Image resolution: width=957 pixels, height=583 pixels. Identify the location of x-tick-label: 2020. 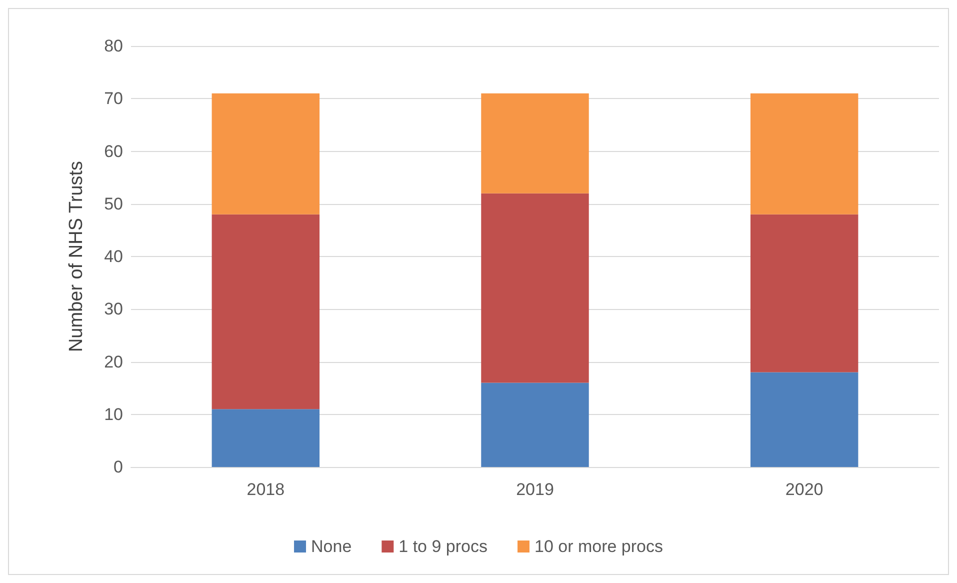
(804, 489).